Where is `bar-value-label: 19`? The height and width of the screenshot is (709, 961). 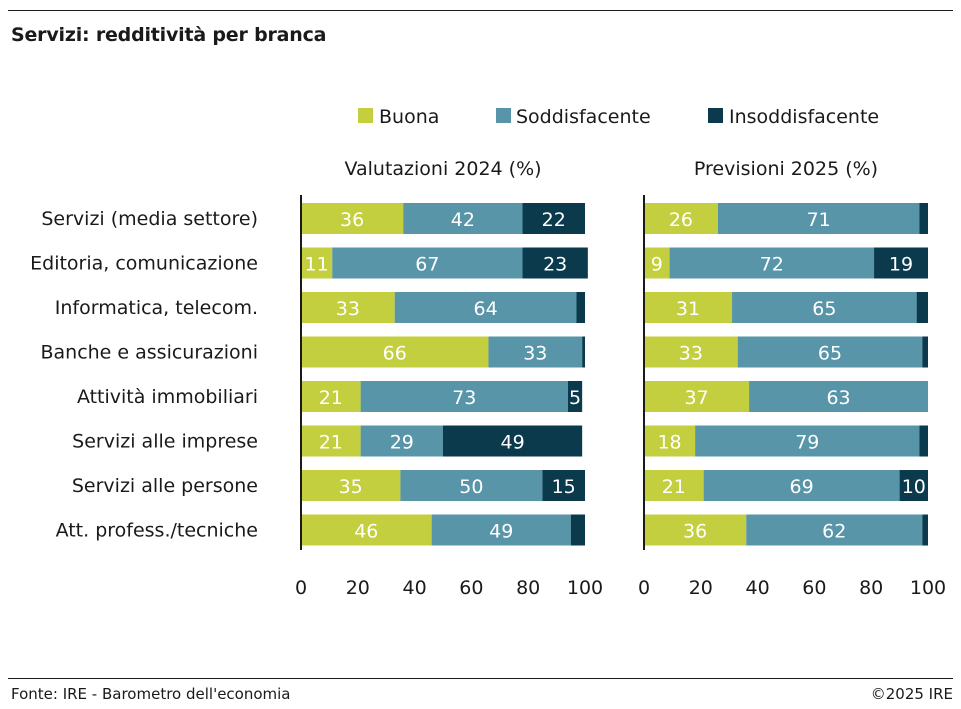
bar-value-label: 19 is located at coordinates (901, 265).